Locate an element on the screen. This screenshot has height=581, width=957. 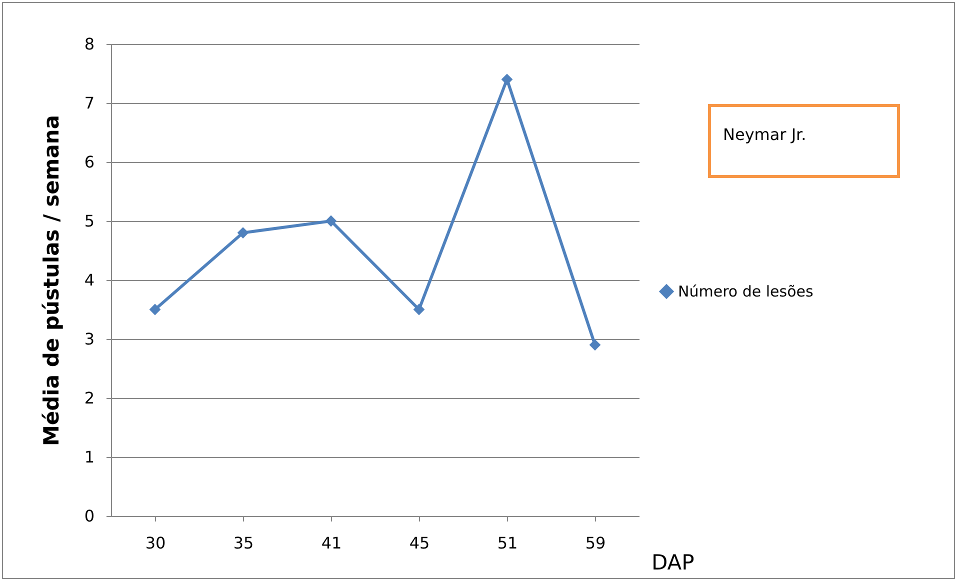
y-axis-title: Média de pústulas / semana is located at coordinates (51, 280).